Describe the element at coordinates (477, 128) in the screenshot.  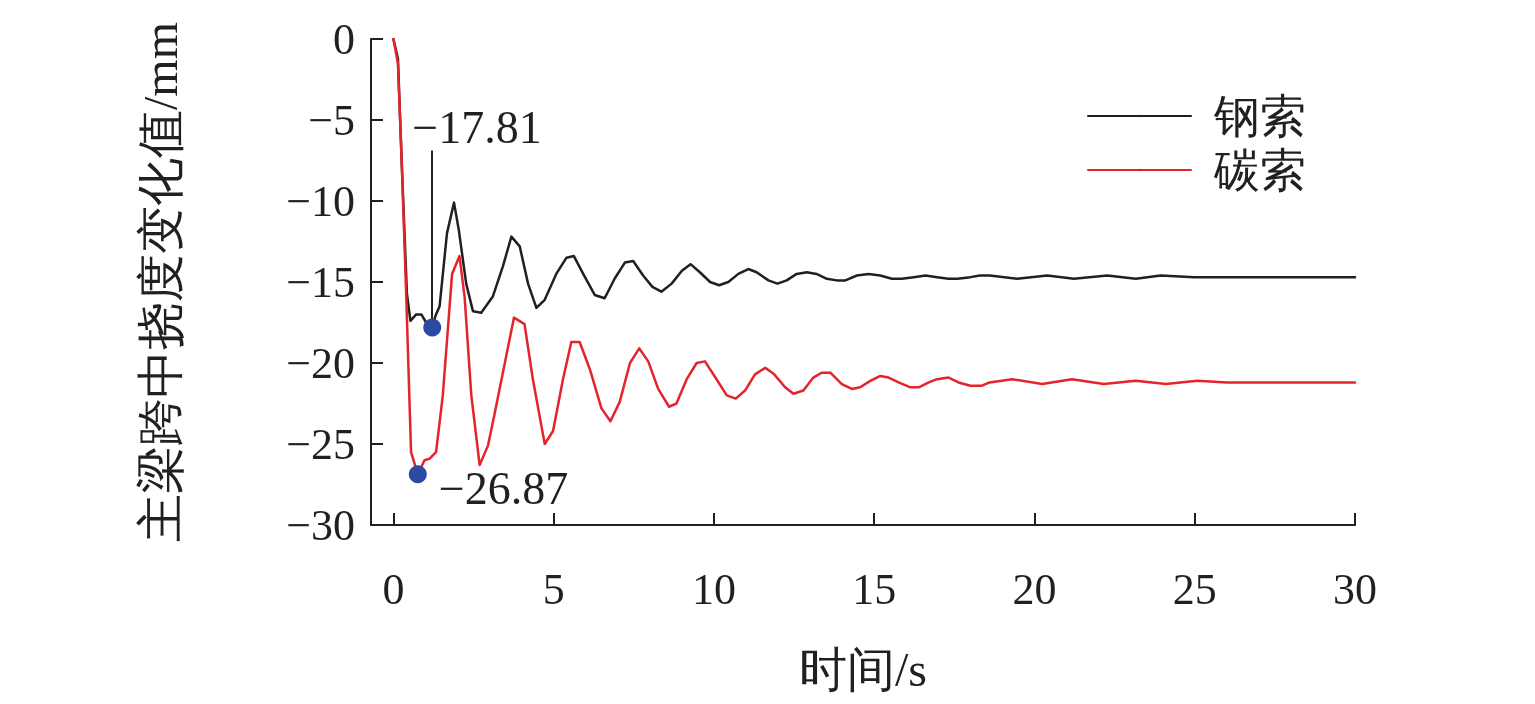
I see `annotation: −17.81` at that location.